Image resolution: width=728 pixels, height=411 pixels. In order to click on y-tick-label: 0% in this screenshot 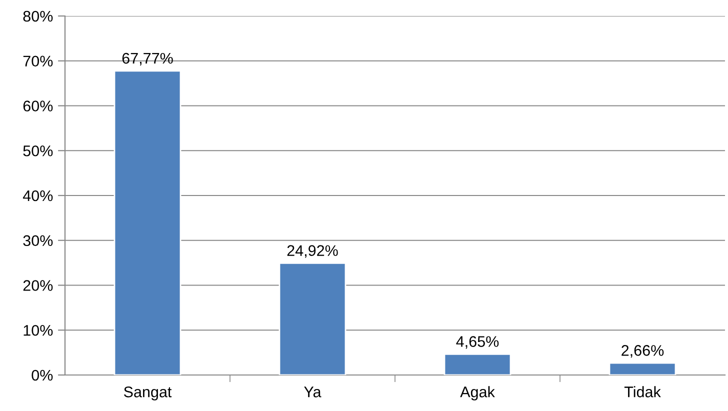, I will do `click(42, 375)`.